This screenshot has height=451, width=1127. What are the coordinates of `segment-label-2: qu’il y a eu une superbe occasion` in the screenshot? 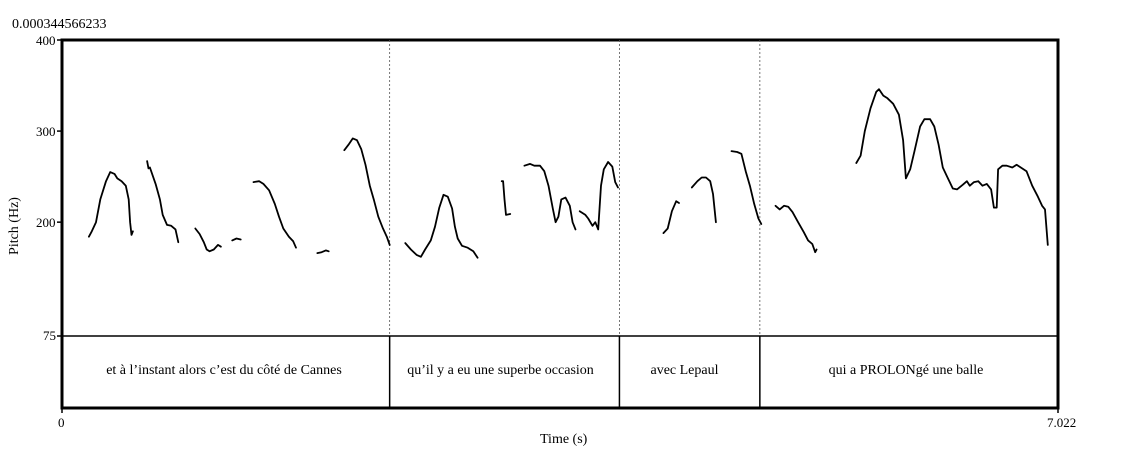 It's located at (500, 370).